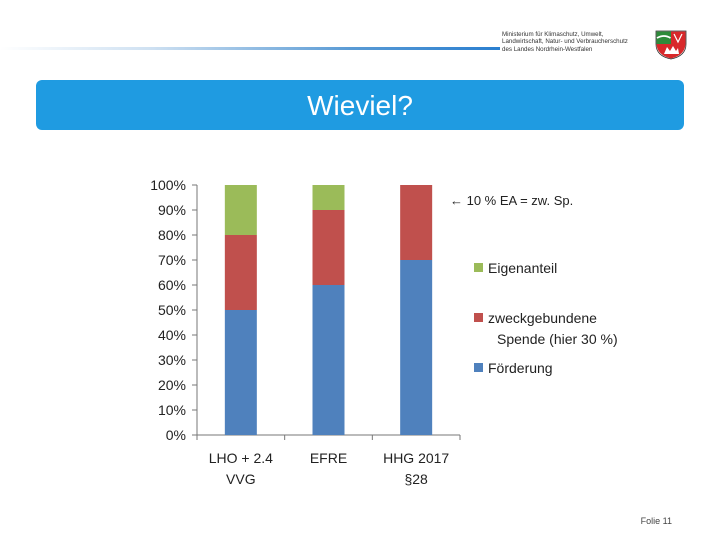 The height and width of the screenshot is (540, 720). What do you see at coordinates (520, 368) in the screenshot?
I see `legend-label: Förderung` at bounding box center [520, 368].